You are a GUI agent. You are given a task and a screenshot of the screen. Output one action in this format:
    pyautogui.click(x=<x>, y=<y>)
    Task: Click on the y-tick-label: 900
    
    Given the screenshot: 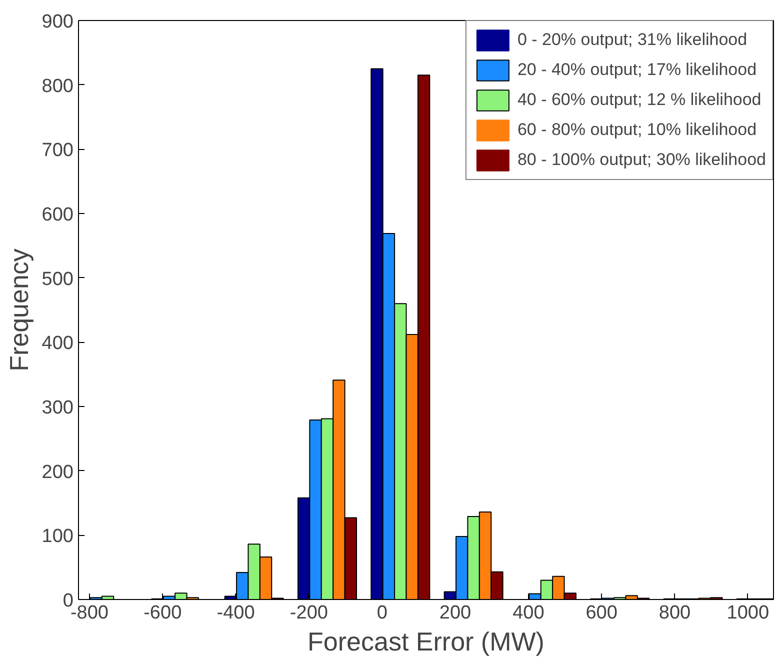 What is the action you would take?
    pyautogui.click(x=58, y=22)
    